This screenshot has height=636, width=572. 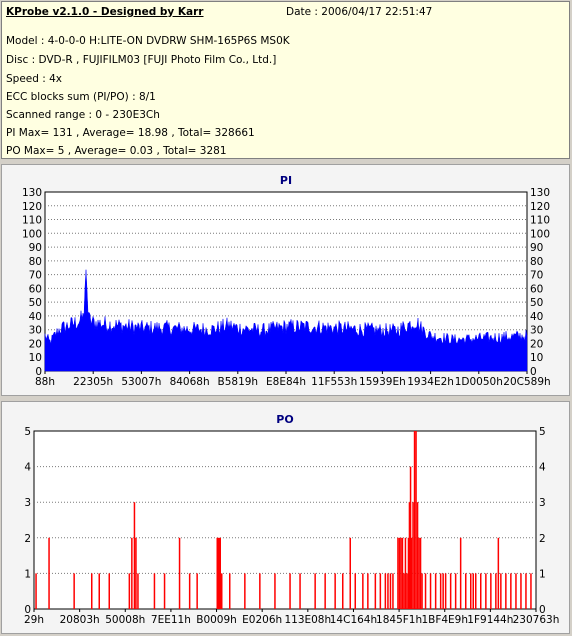 I want to click on y-tick-label-left: 10, so click(x=35, y=358).